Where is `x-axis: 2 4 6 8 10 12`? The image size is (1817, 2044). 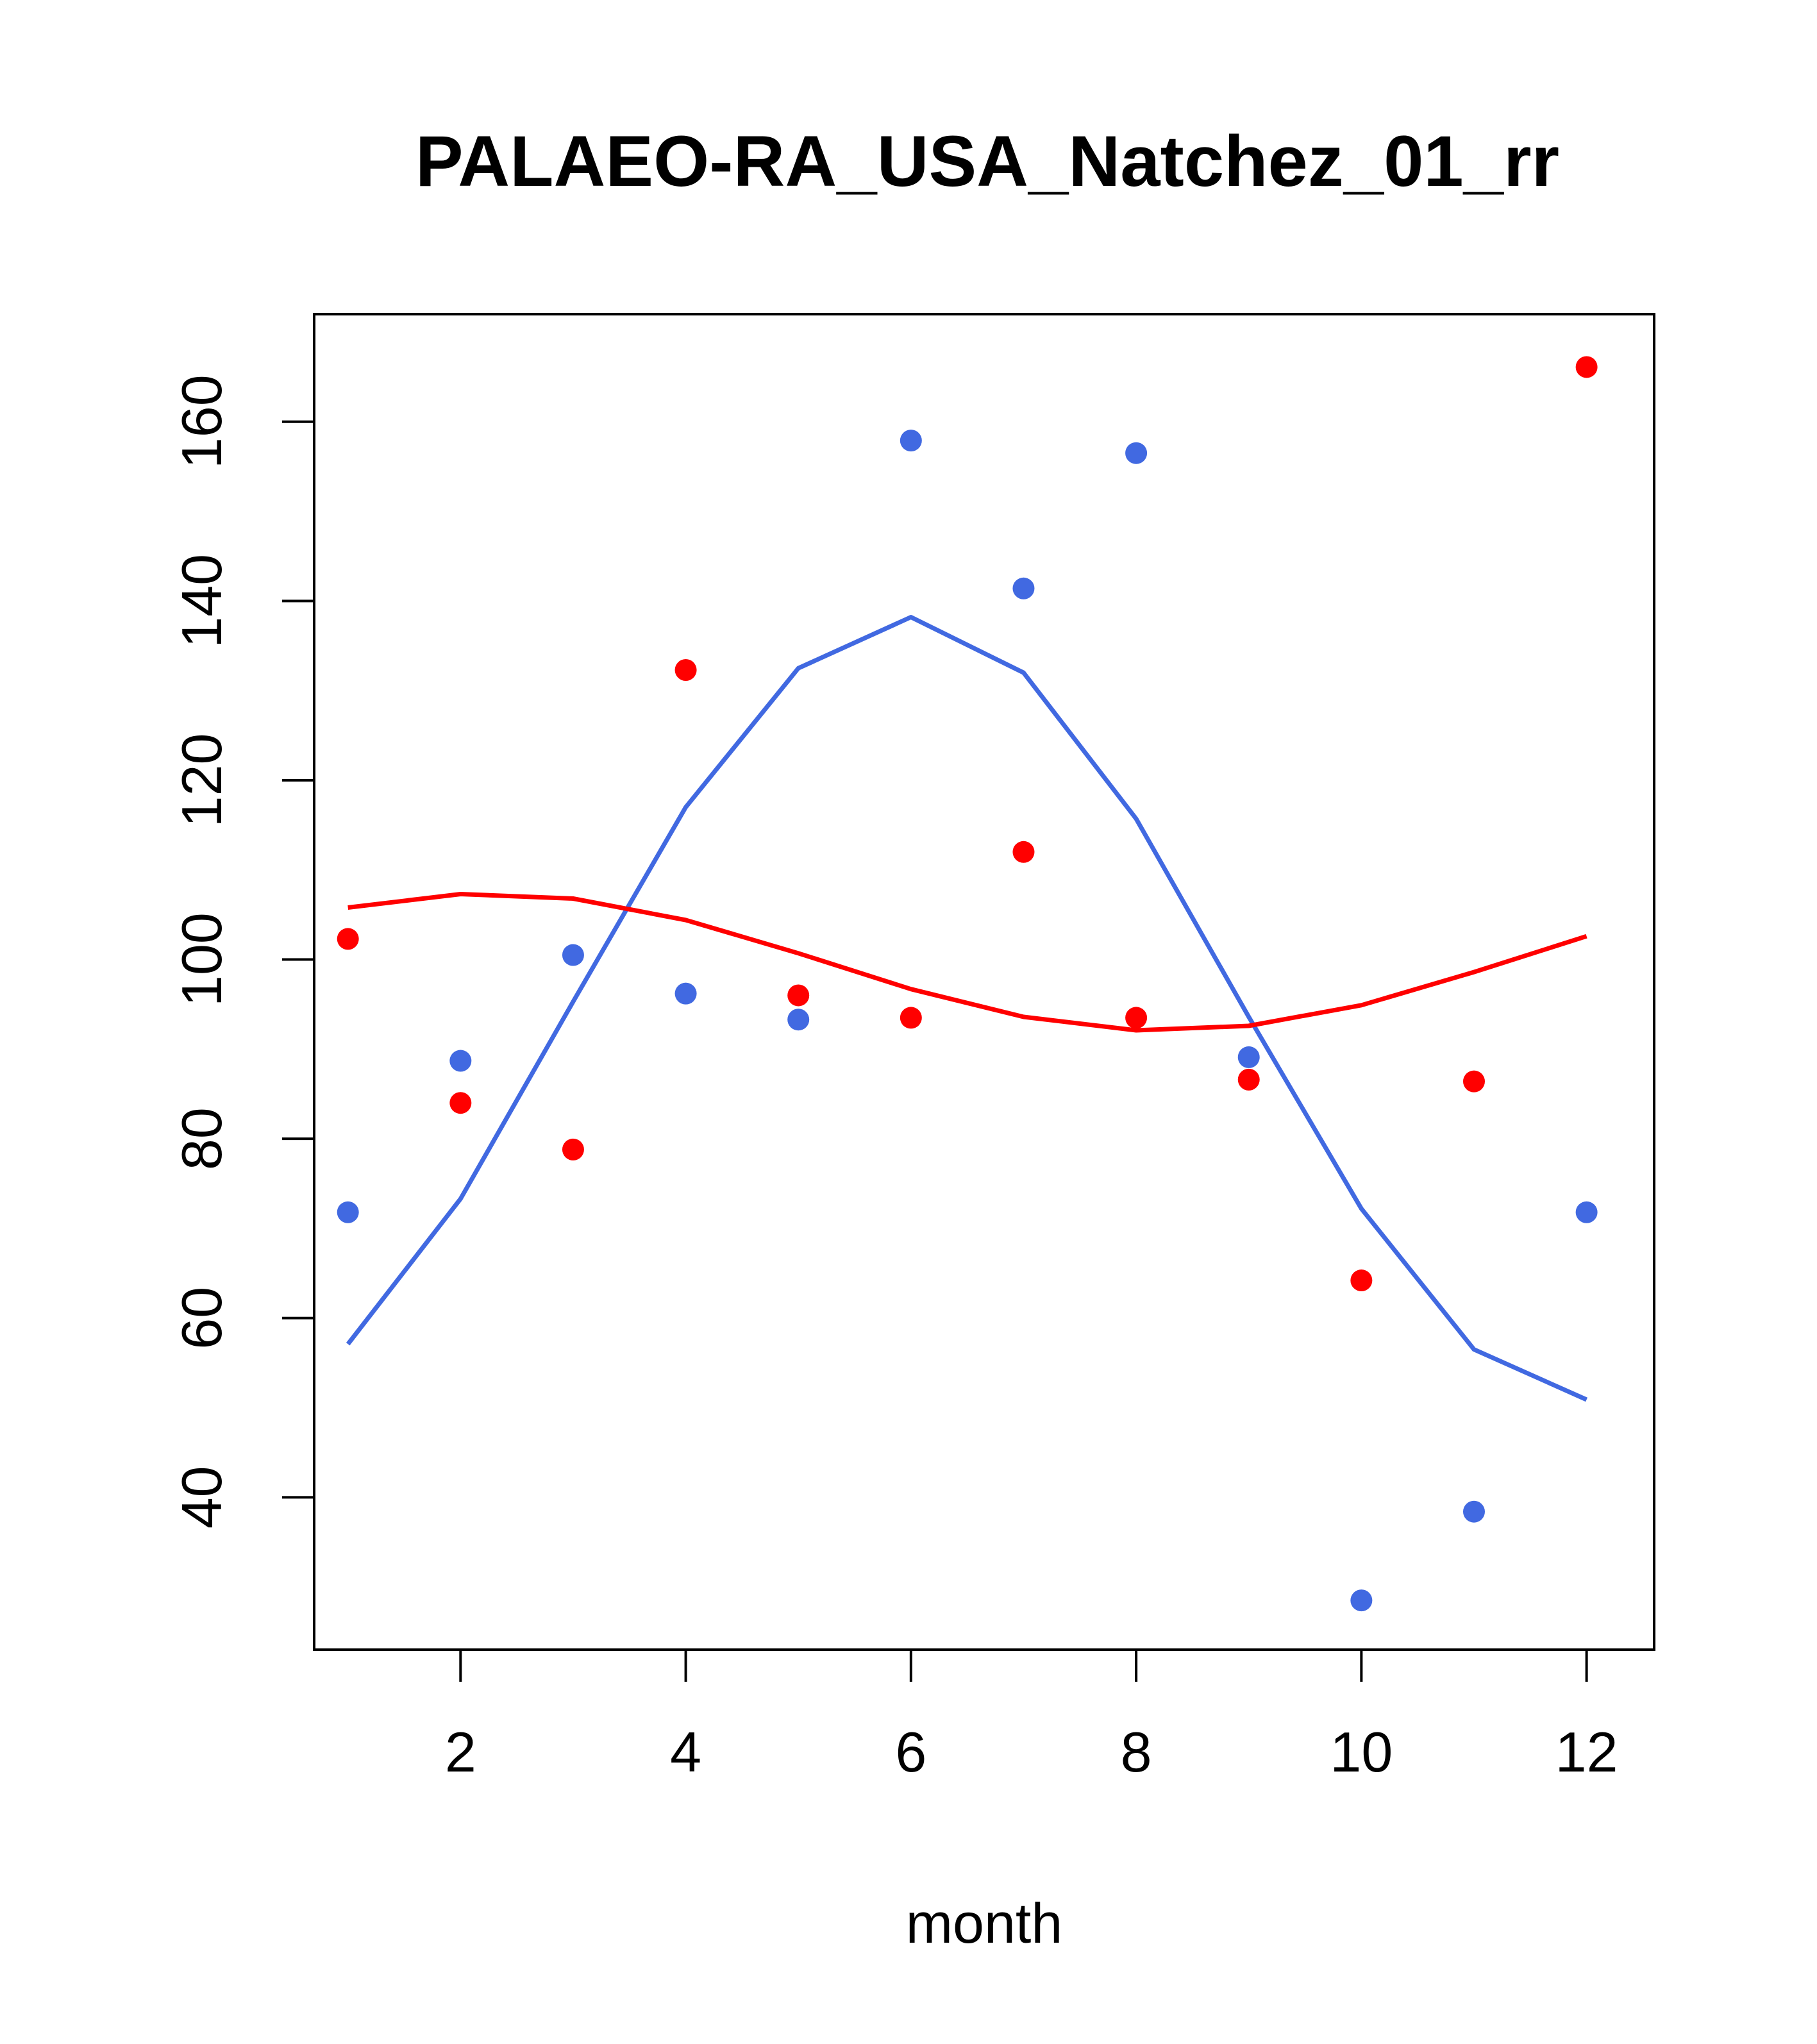 x-axis: 2 4 6 8 10 12 is located at coordinates (1031, 1716).